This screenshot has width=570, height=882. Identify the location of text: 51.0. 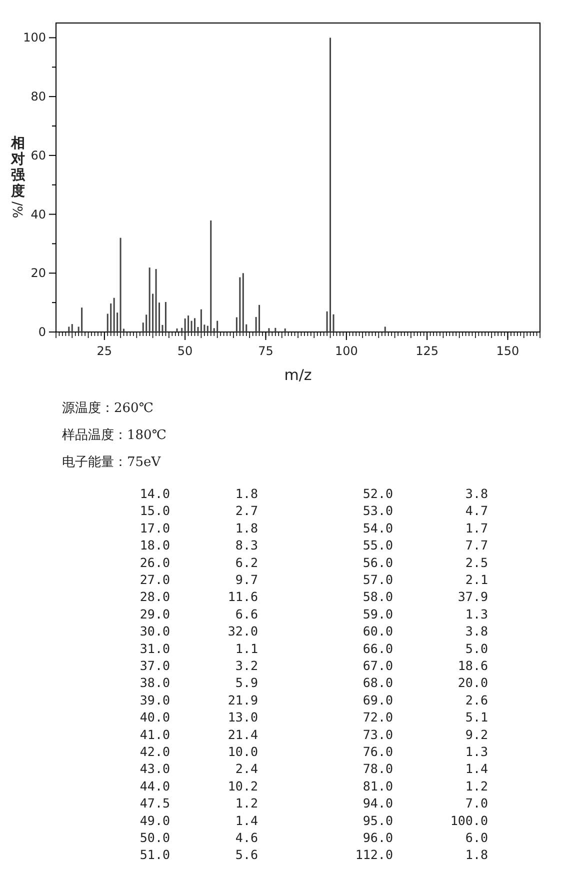
(155, 854).